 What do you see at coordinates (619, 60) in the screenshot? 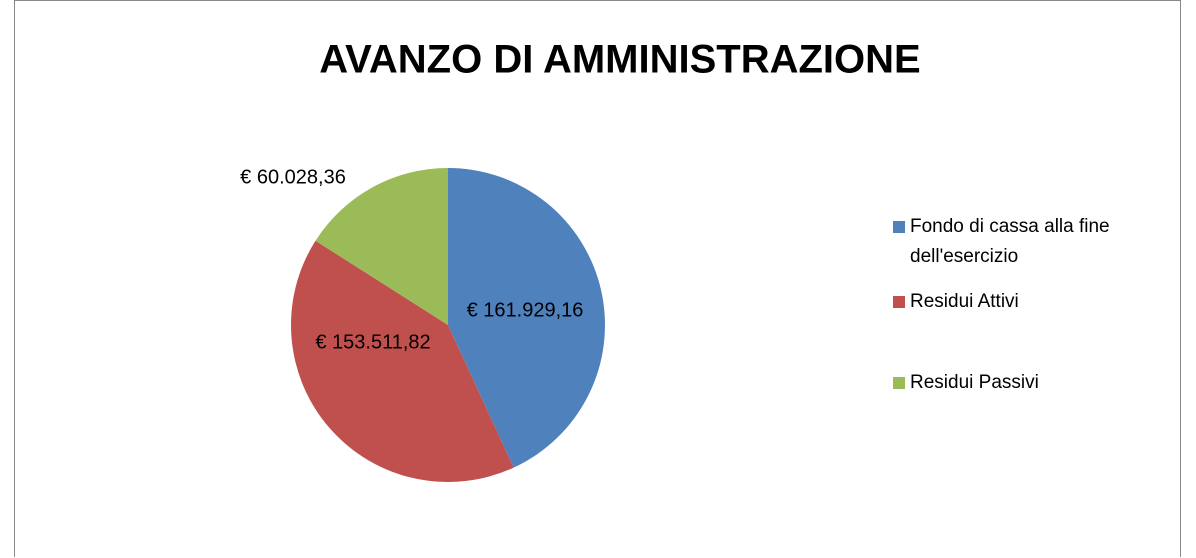
I see `chart-title: AVANZO DI AMMINISTRAZIONE` at bounding box center [619, 60].